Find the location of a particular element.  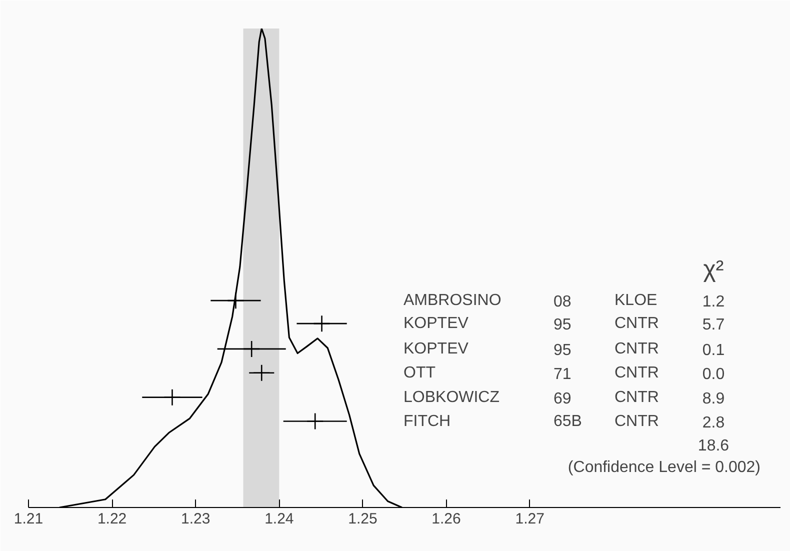

x-tick-label: 1.23 is located at coordinates (195, 519).